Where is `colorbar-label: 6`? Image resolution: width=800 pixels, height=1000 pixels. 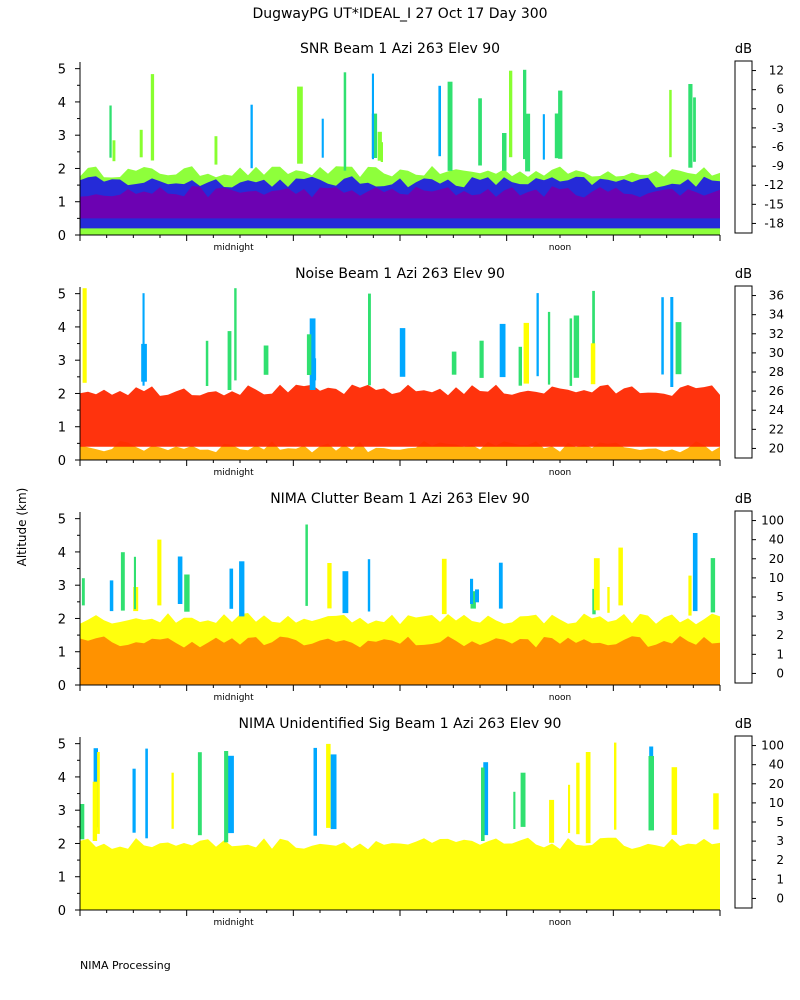 colorbar-label: 6 is located at coordinates (780, 90).